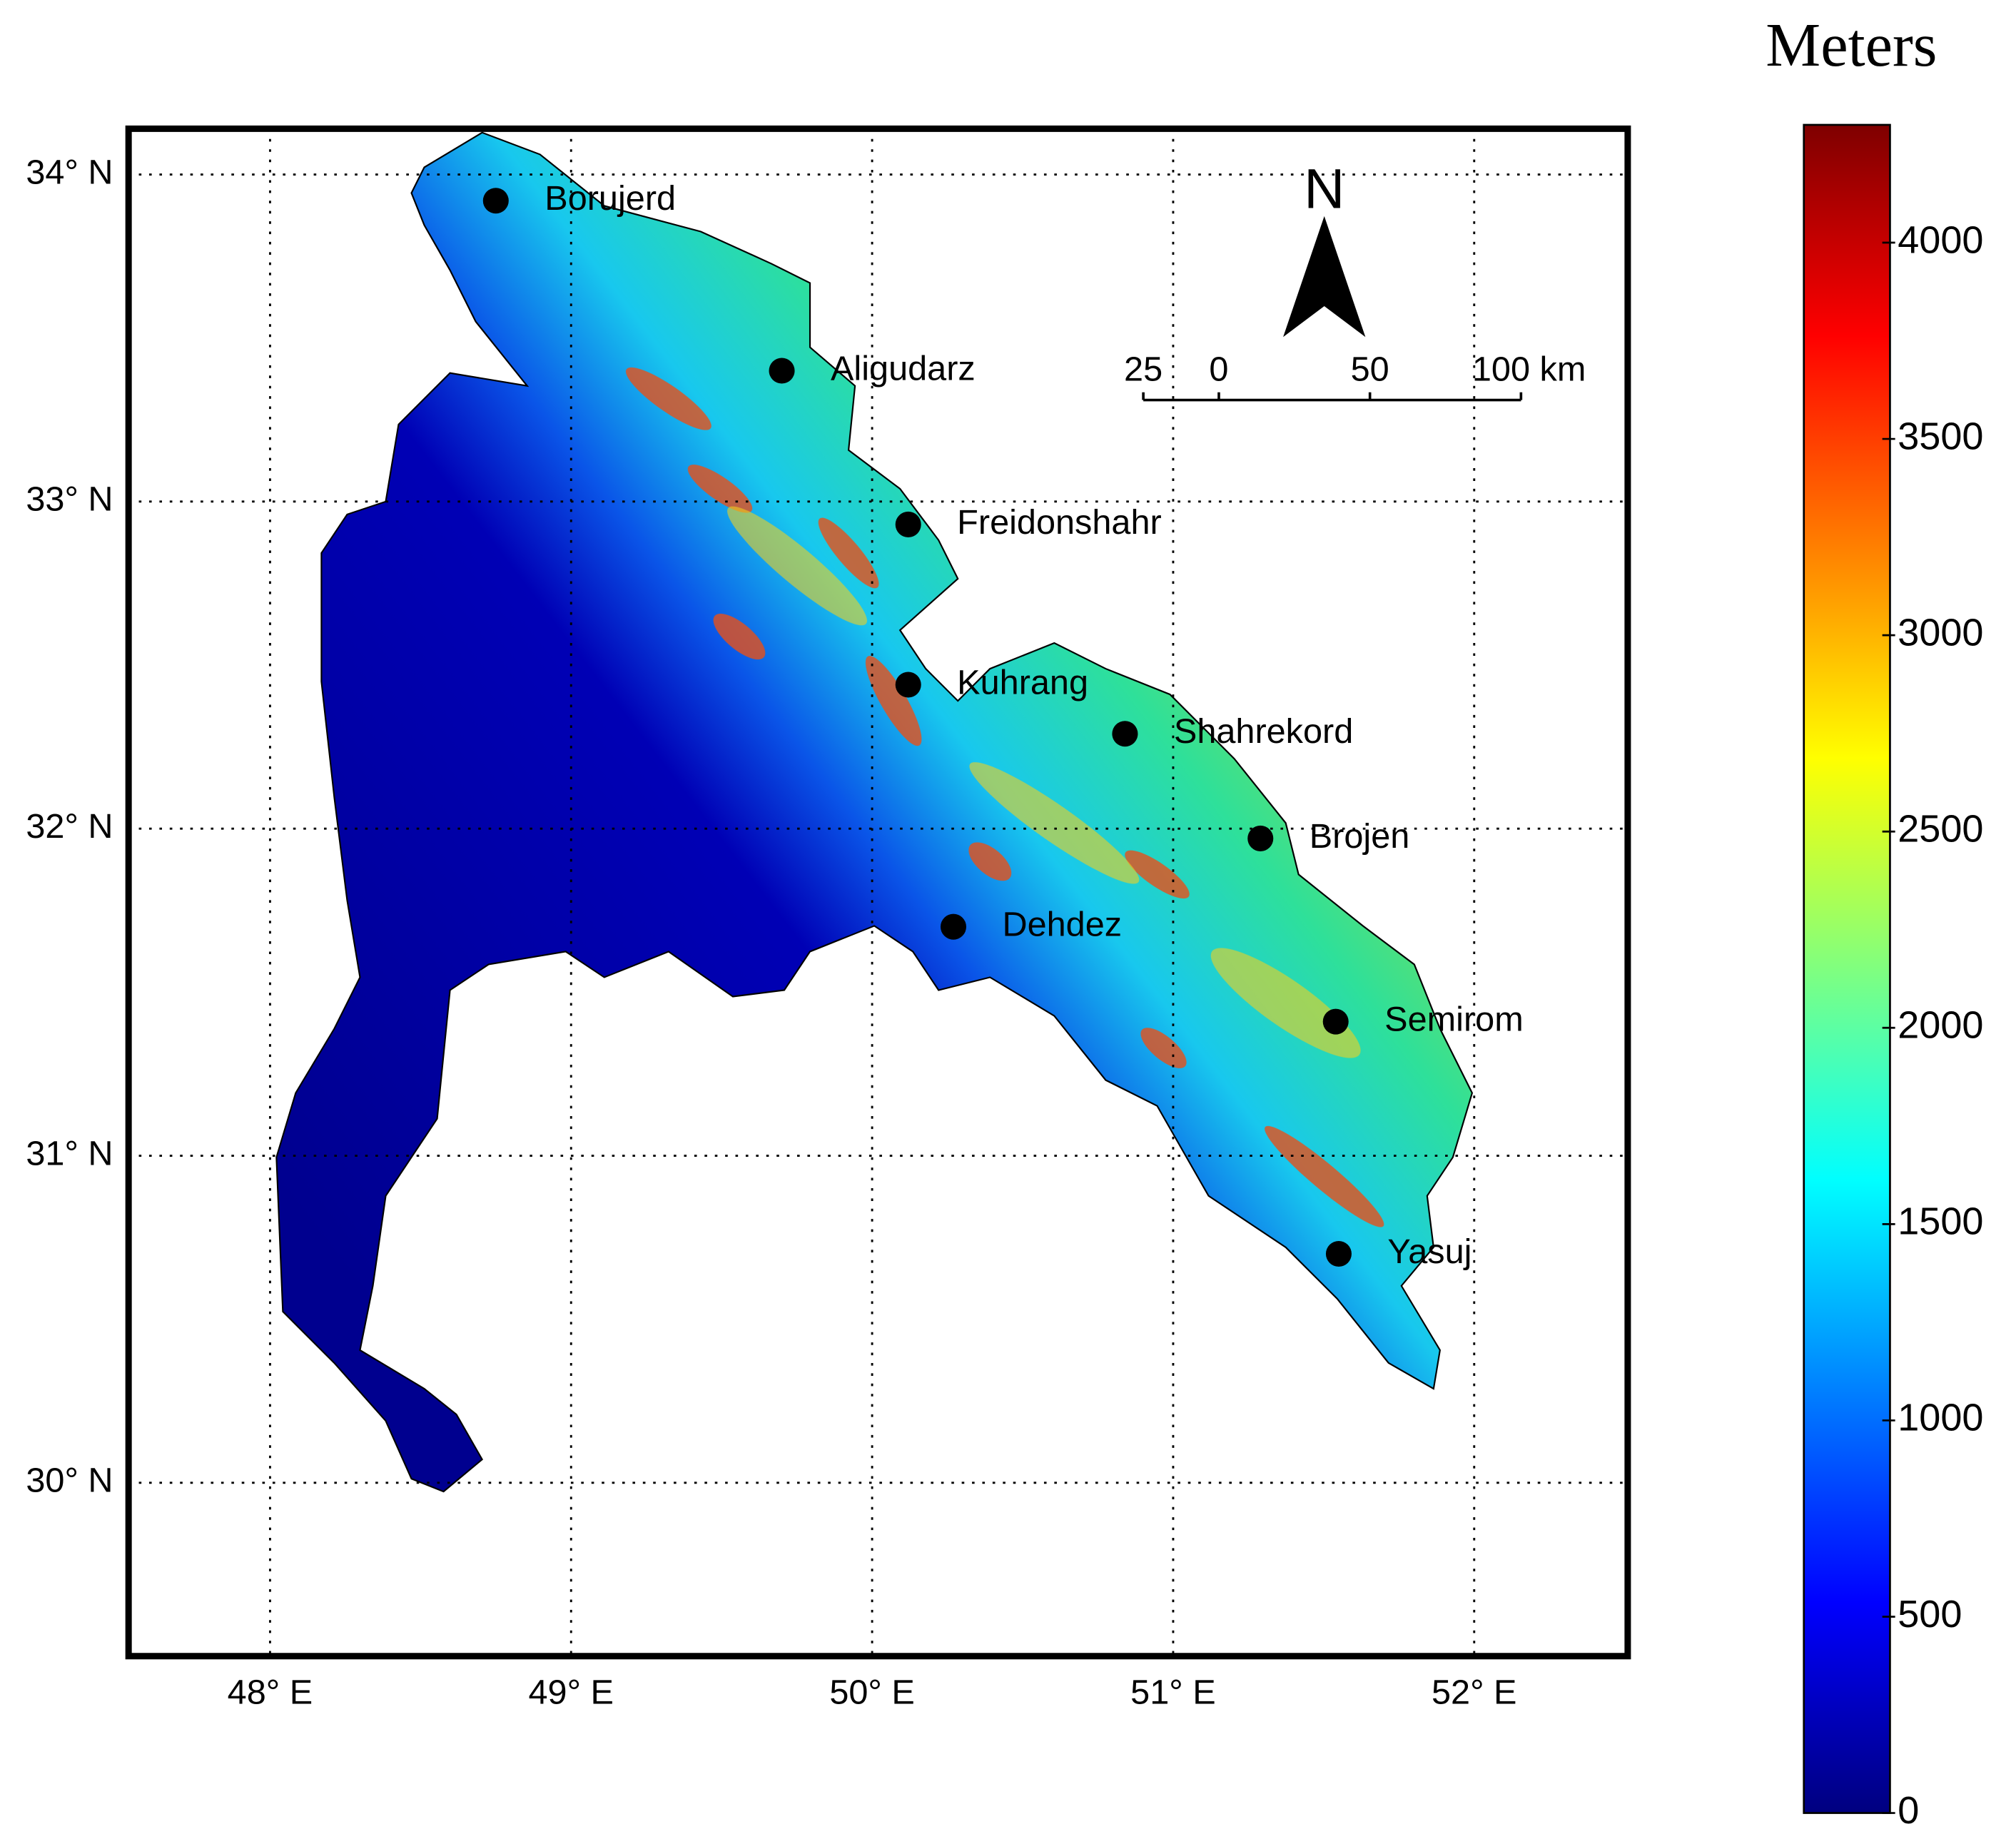 The width and height of the screenshot is (2016, 1844). I want to click on city-label: Kuhrang, so click(1022, 682).